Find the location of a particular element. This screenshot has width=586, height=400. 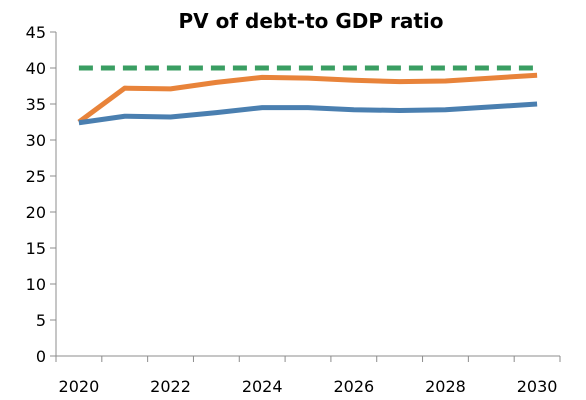

x-tick-label: 2030 is located at coordinates (537, 386).